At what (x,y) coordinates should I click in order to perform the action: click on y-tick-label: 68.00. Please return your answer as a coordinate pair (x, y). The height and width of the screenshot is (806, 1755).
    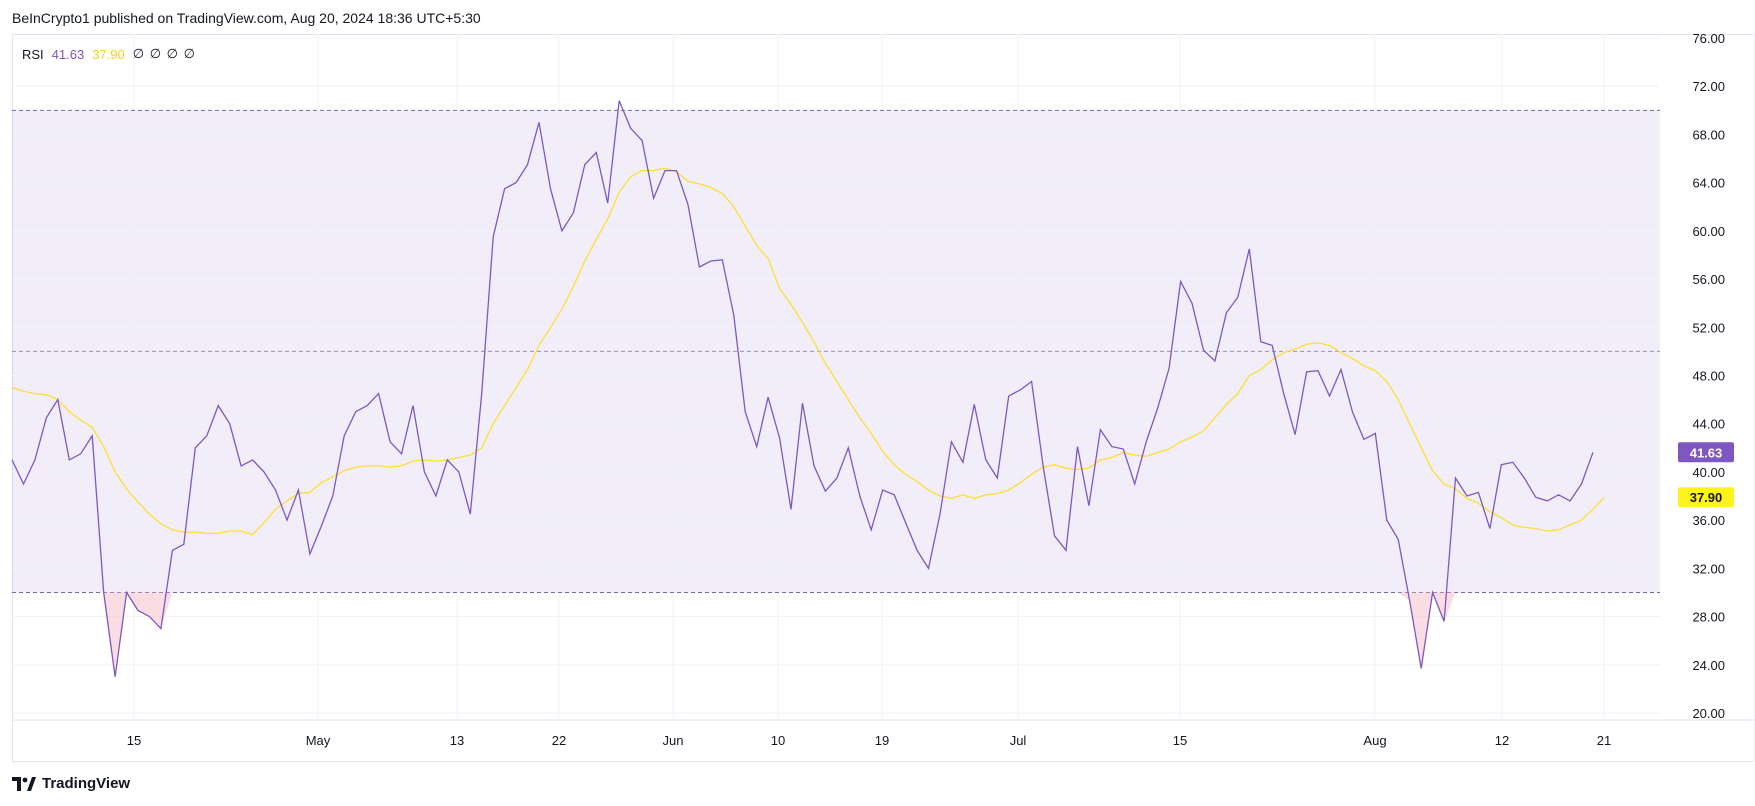
    Looking at the image, I should click on (1708, 134).